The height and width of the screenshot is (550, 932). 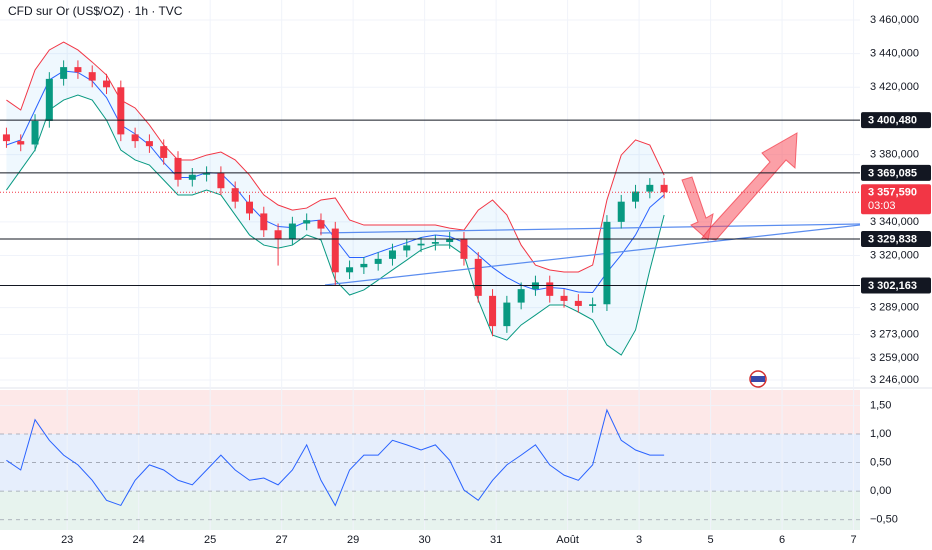 I want to click on x-tick-label: 23, so click(x=67, y=540).